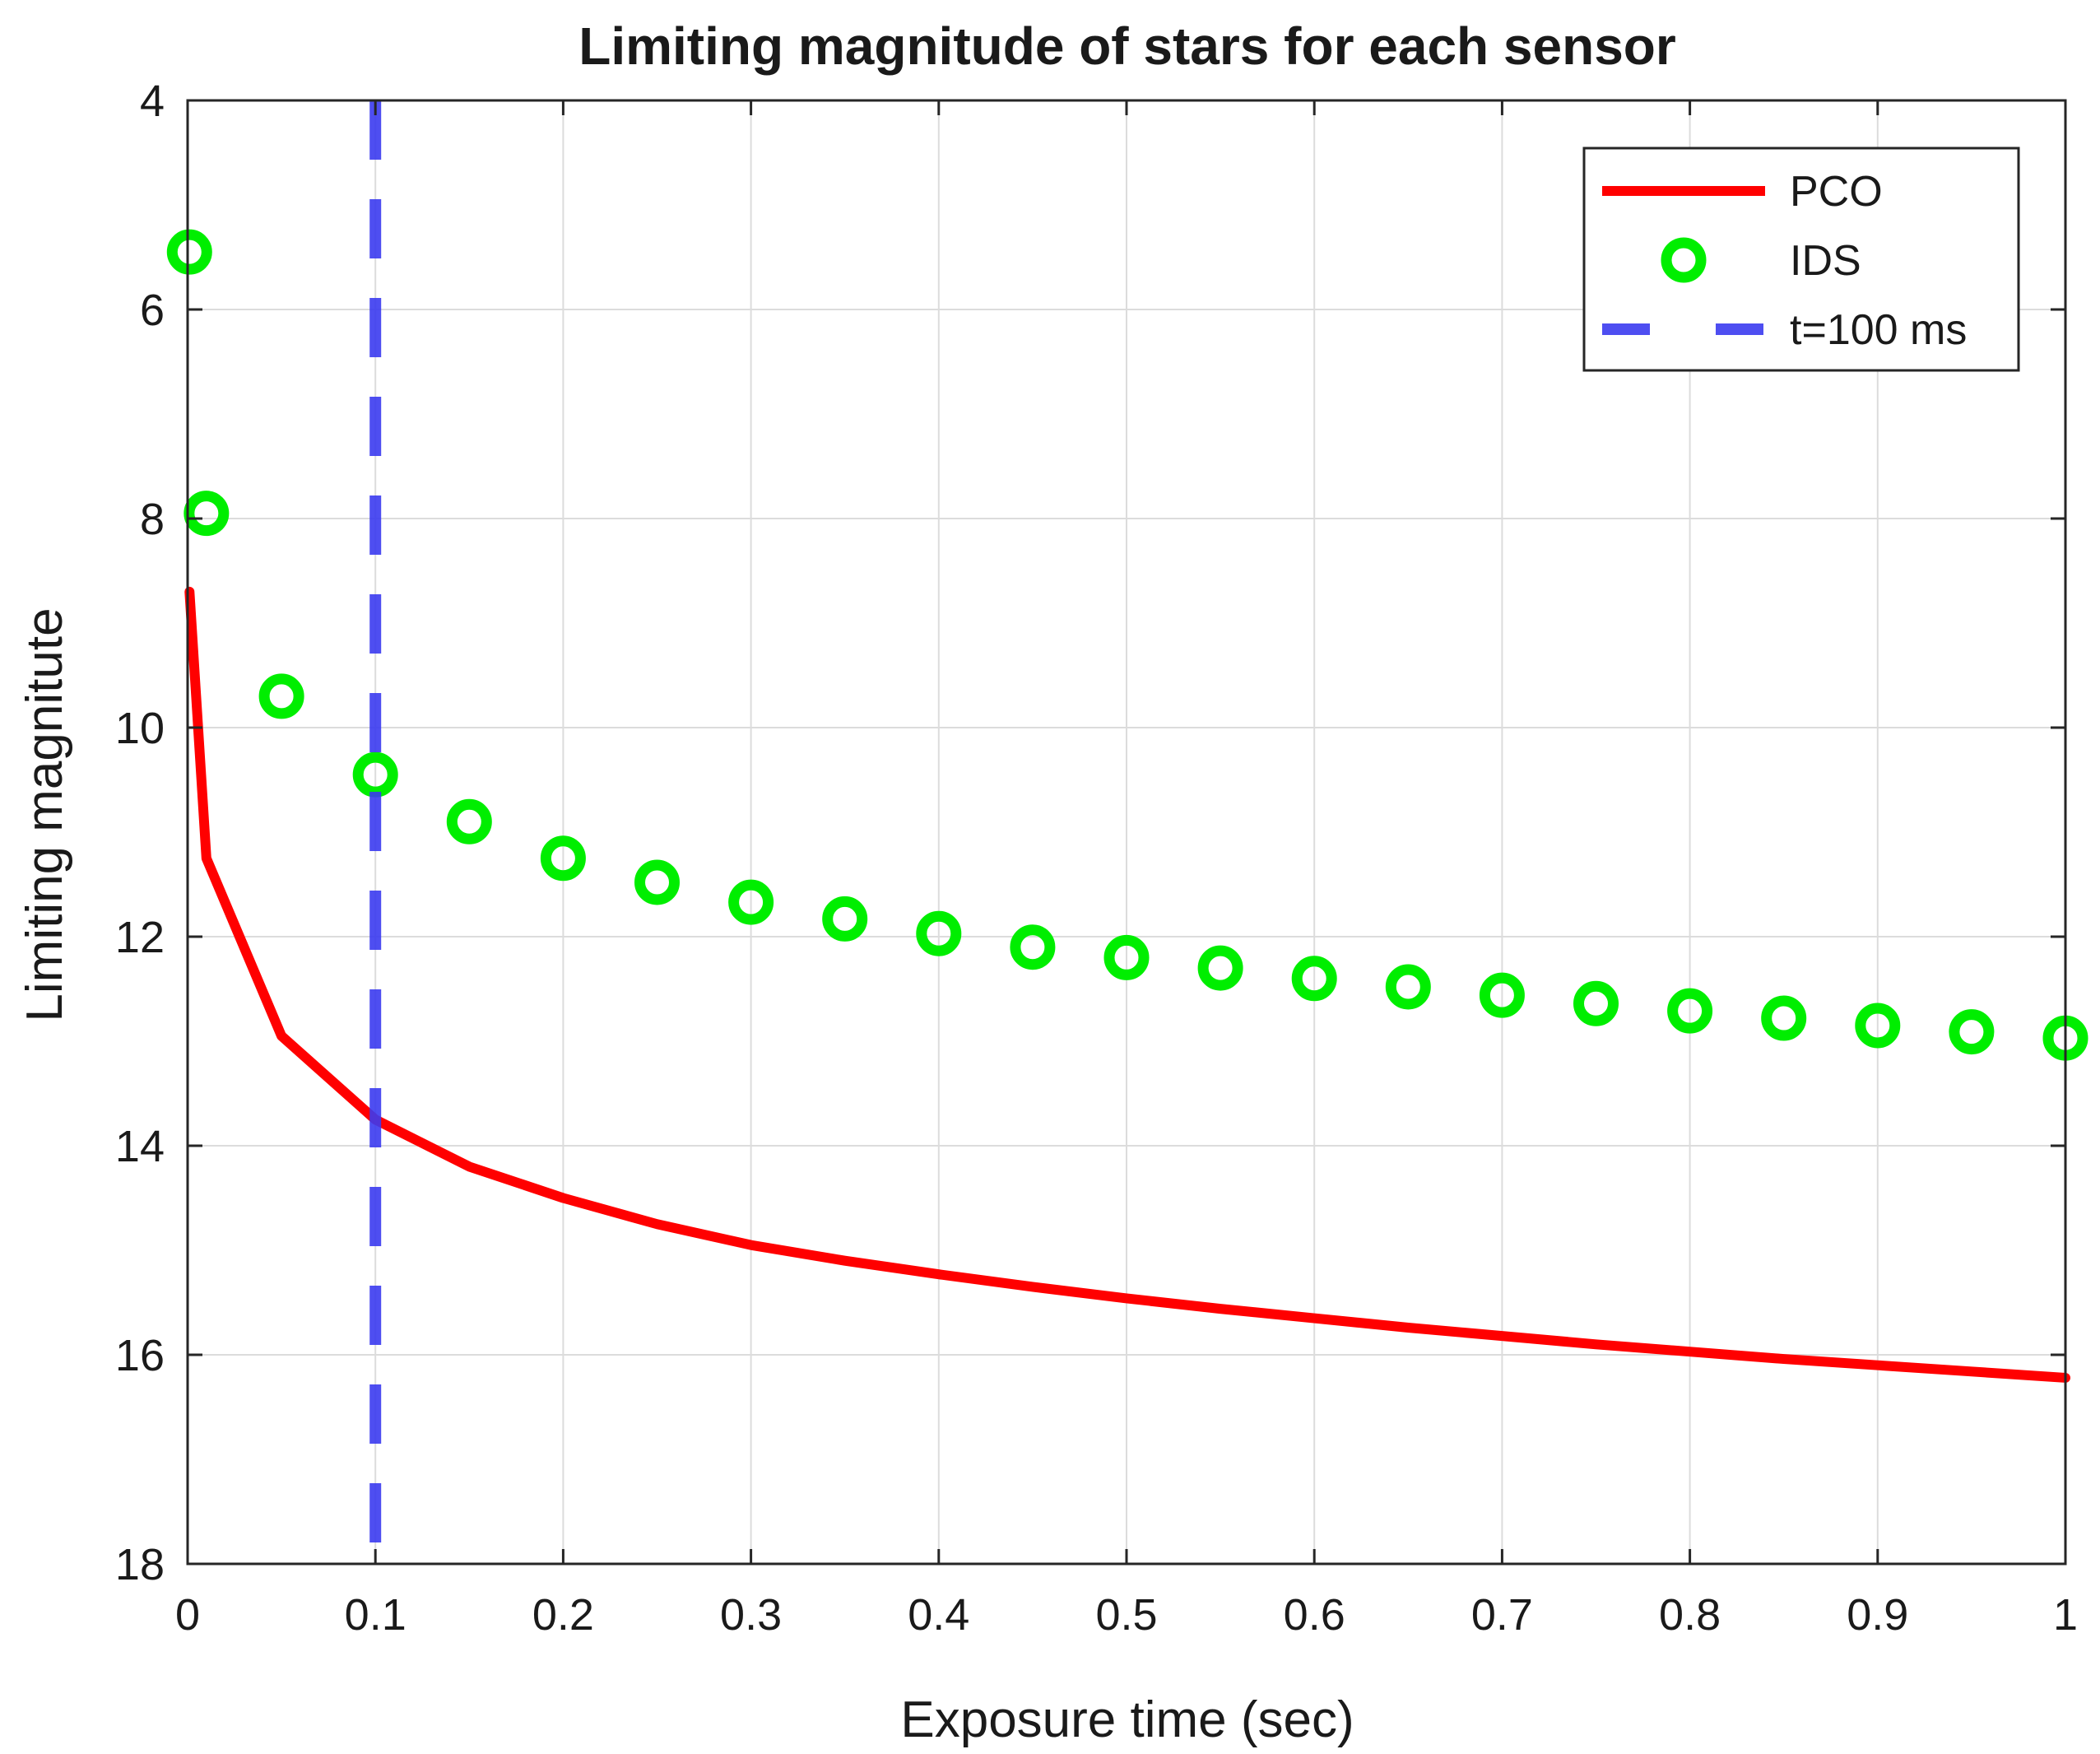 The height and width of the screenshot is (1754, 2100). What do you see at coordinates (152, 101) in the screenshot?
I see `y-tick-label: 4` at bounding box center [152, 101].